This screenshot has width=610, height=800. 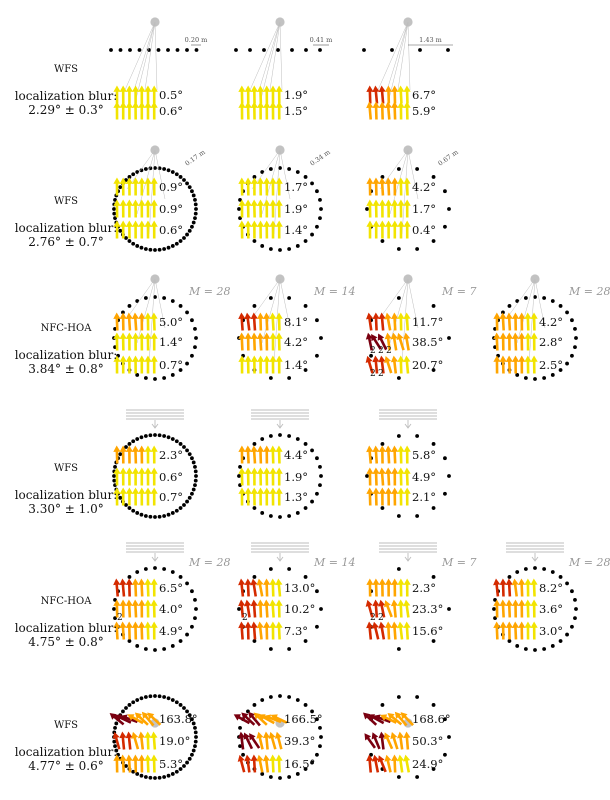 I want to click on localization-value: 168.6°, so click(x=431, y=719).